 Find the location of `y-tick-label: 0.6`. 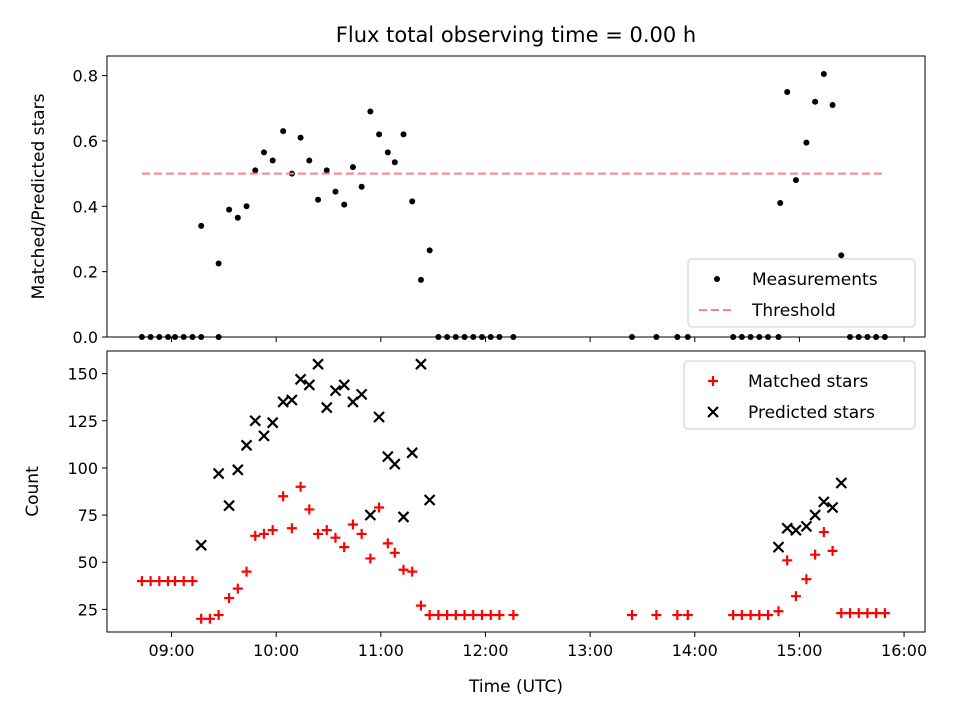

y-tick-label: 0.6 is located at coordinates (85, 141).